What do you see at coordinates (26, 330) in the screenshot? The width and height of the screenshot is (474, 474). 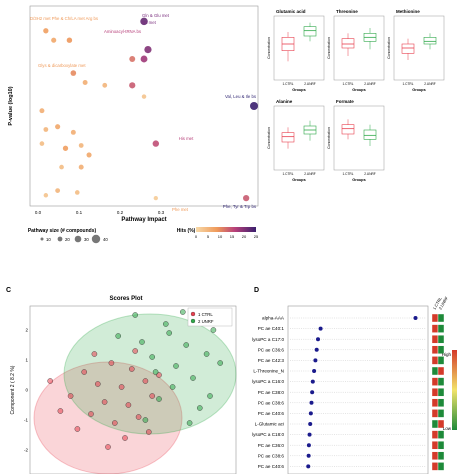 I see `panel-c-ytick: 2` at bounding box center [26, 330].